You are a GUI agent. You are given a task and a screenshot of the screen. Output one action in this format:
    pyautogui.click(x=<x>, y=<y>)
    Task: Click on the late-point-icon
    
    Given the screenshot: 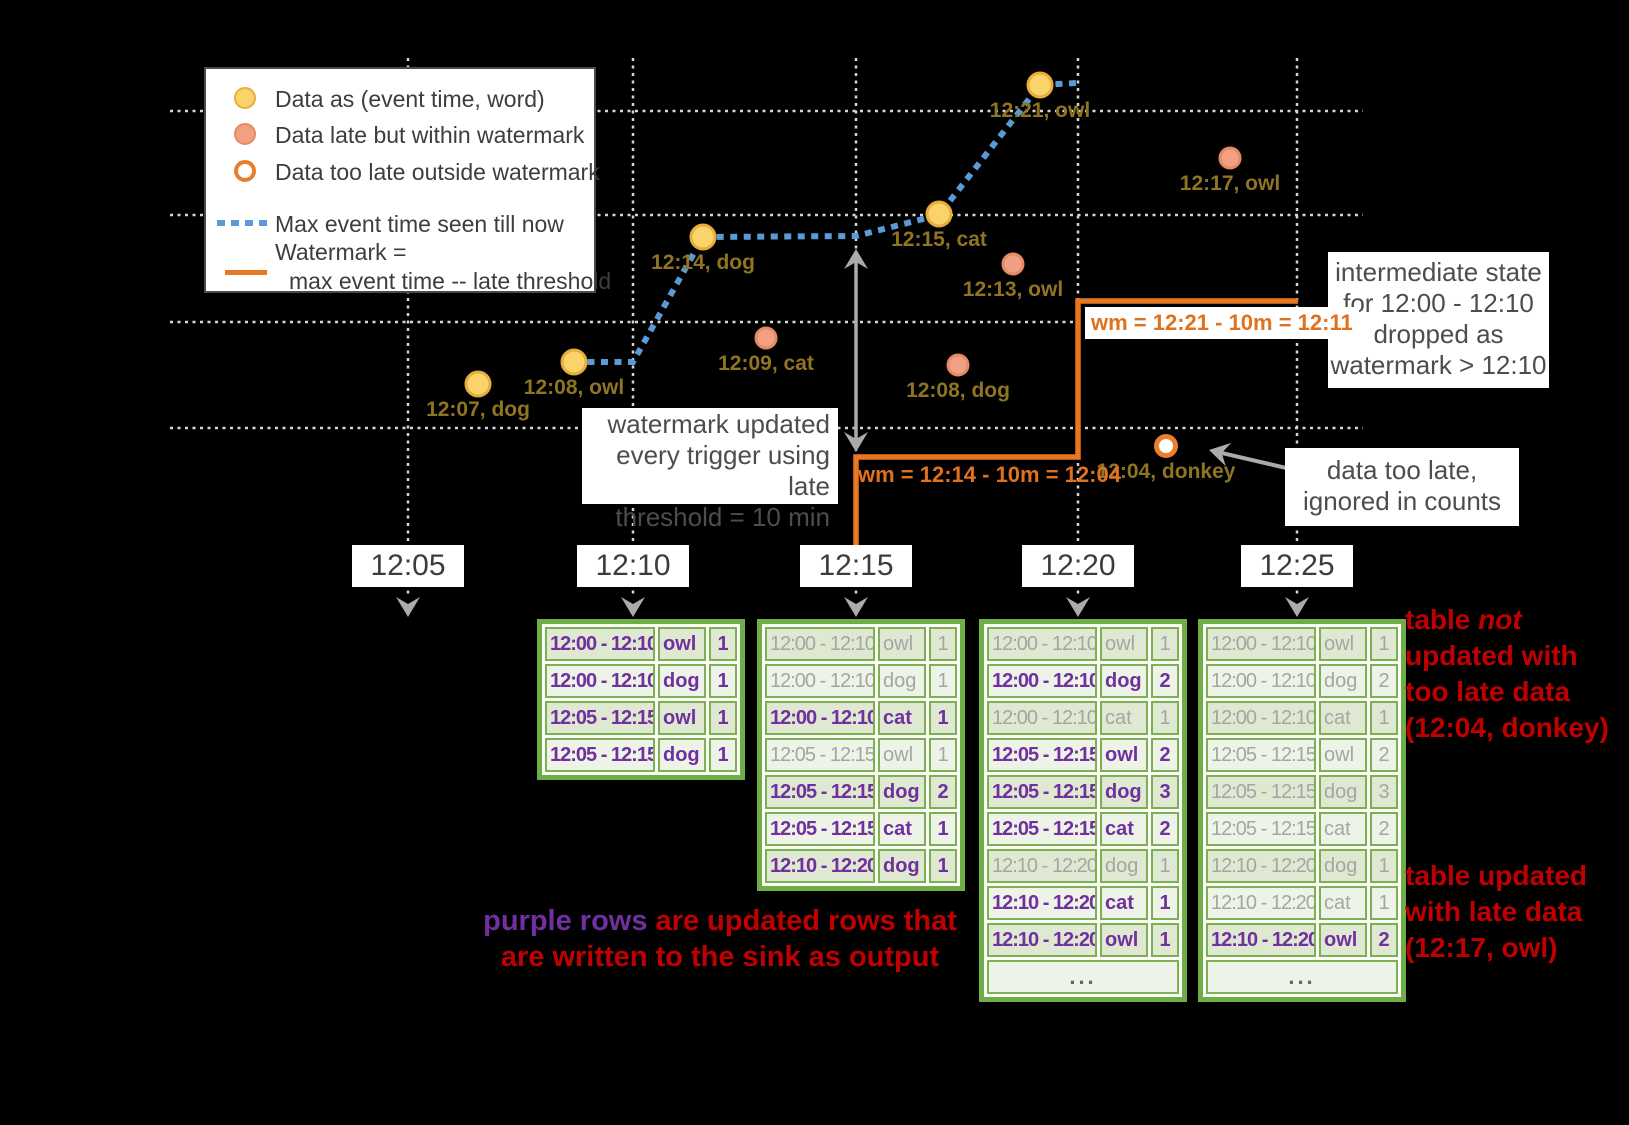 What is the action you would take?
    pyautogui.click(x=245, y=134)
    